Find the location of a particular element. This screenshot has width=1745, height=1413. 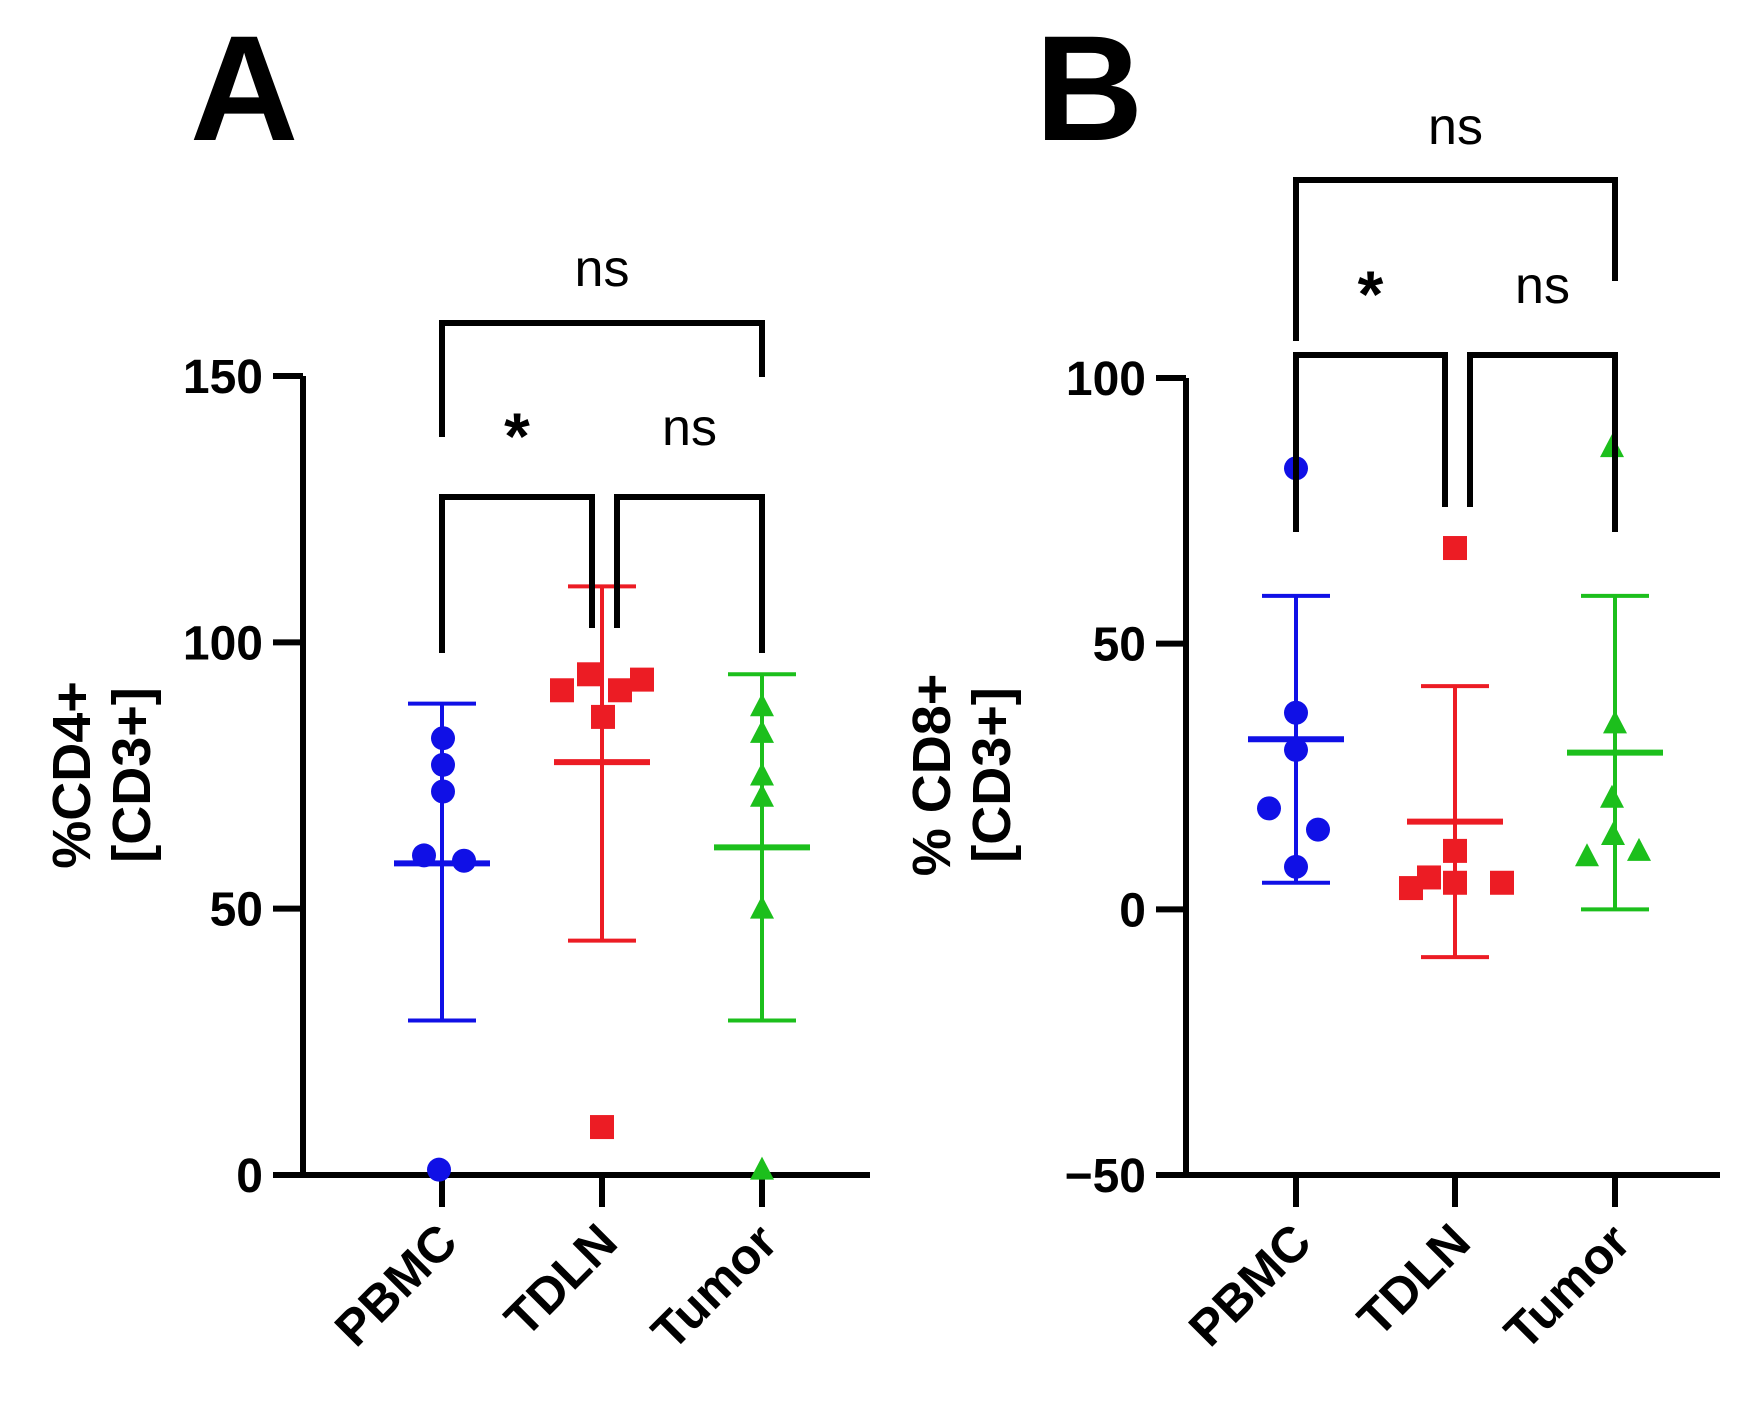

panel-letter-a: A is located at coordinates (244, 88).